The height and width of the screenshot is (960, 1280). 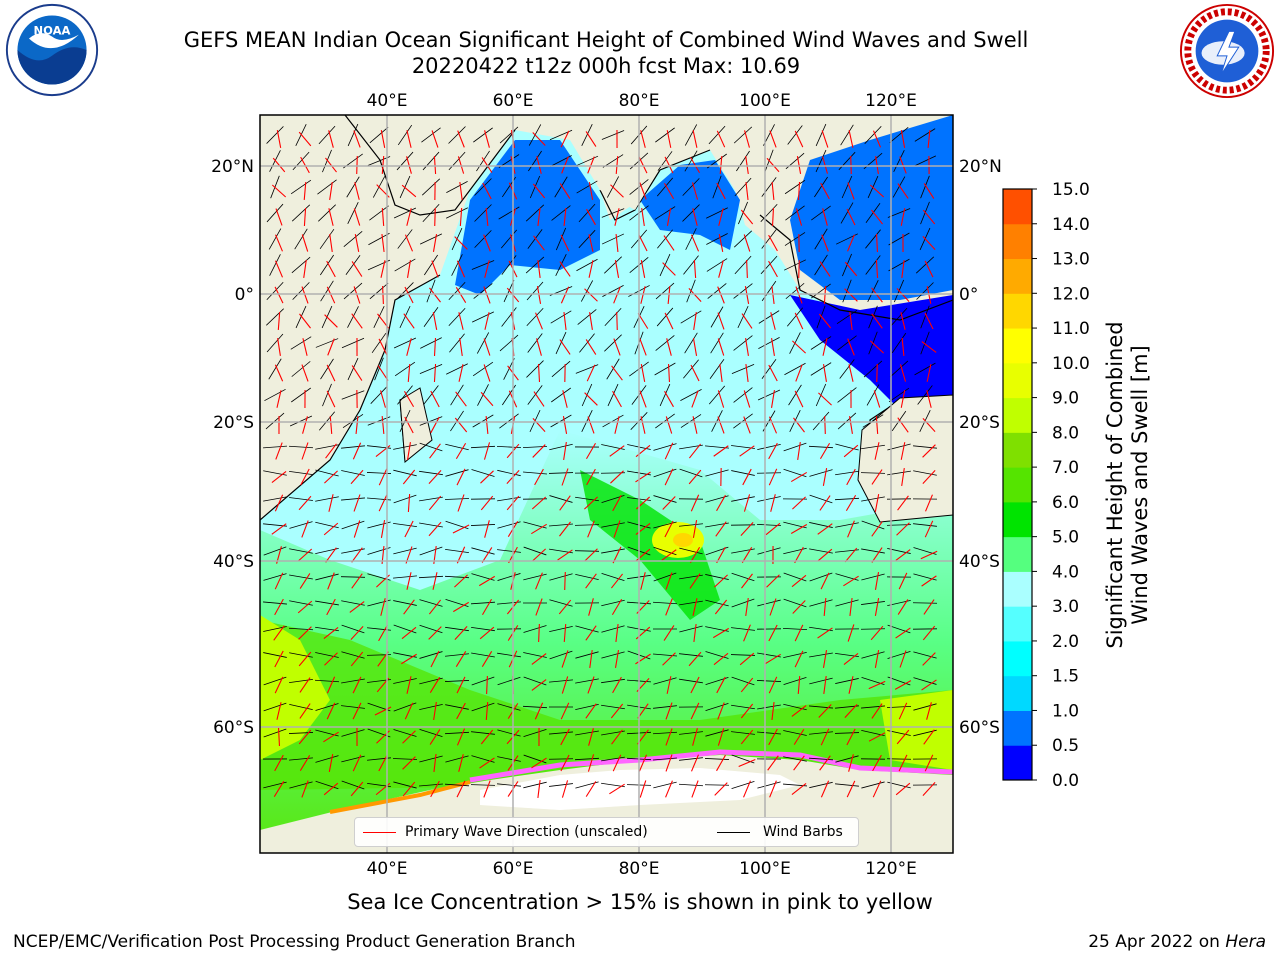 What do you see at coordinates (980, 447) in the screenshot?
I see `lat-labels-right: 20°N 0° 20°S 40°S 60°S` at bounding box center [980, 447].